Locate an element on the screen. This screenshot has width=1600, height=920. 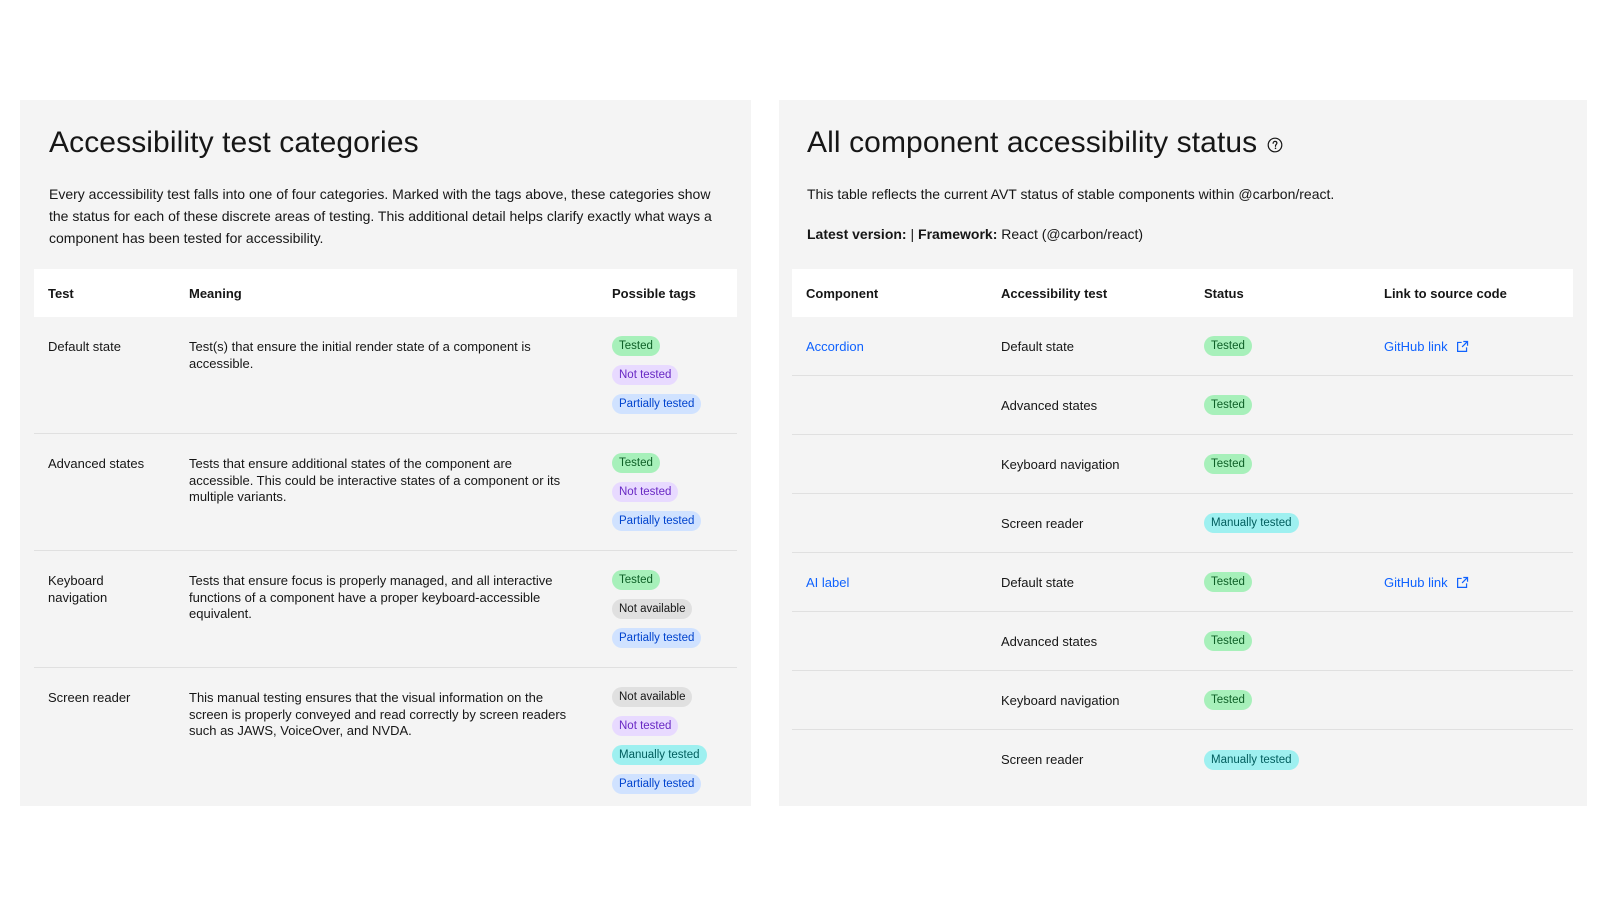
component-cell: Accordion is located at coordinates (889, 346).